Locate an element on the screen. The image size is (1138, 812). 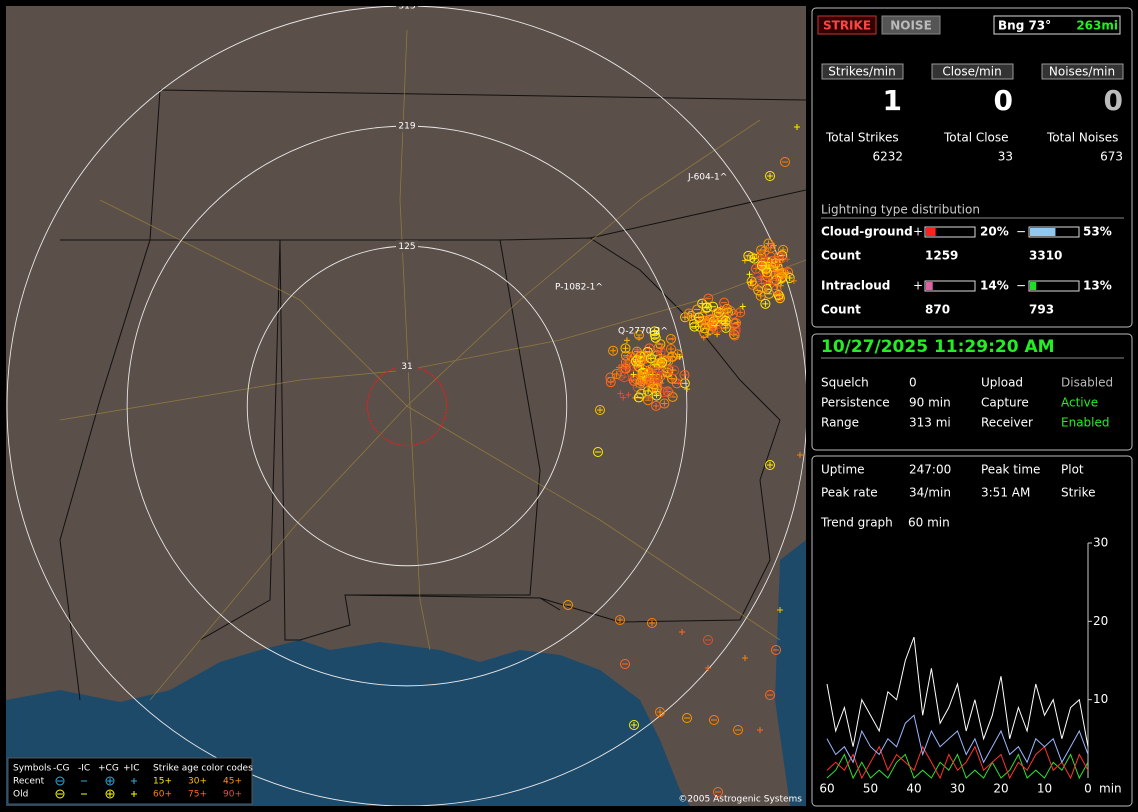
x-tick-label: 10 is located at coordinates (1044, 789).